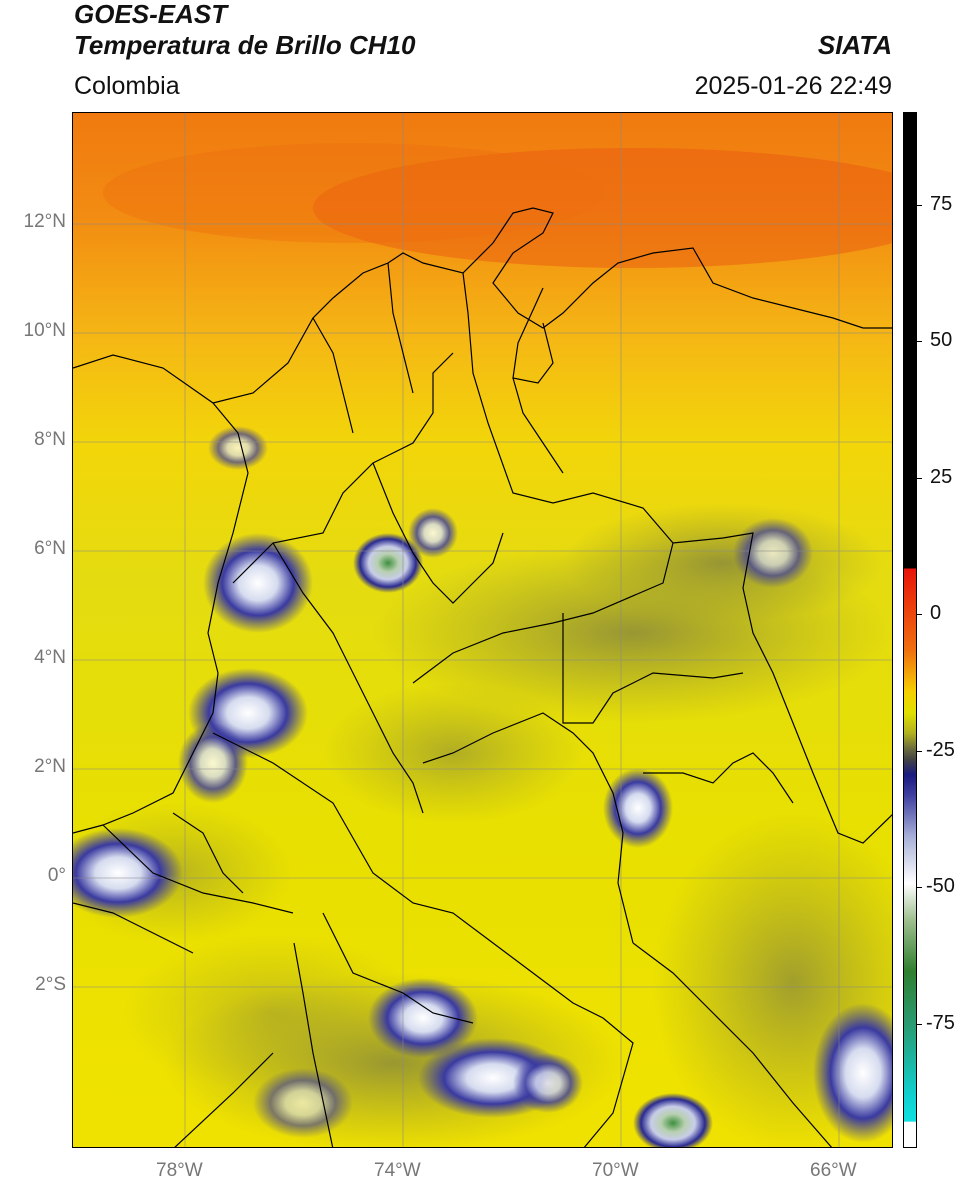 This screenshot has width=966, height=1190. I want to click on lat-label-12n: 12°N, so click(44, 221).